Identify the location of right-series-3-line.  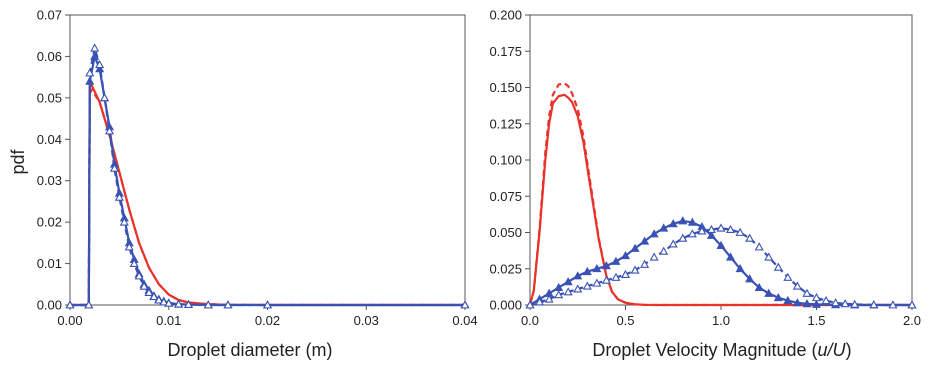
(720, 267).